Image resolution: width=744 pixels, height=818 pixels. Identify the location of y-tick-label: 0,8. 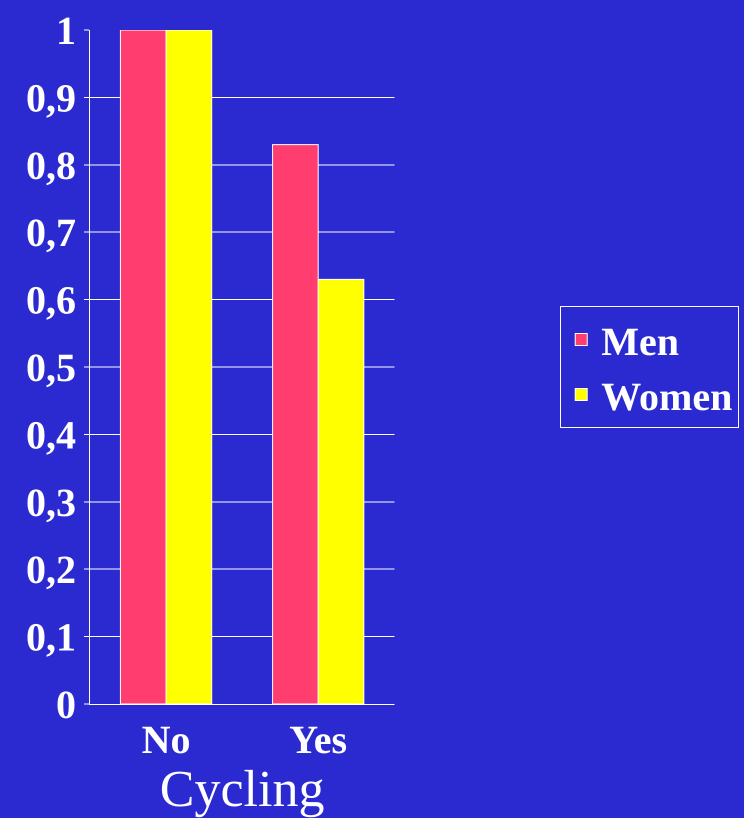
(51, 165).